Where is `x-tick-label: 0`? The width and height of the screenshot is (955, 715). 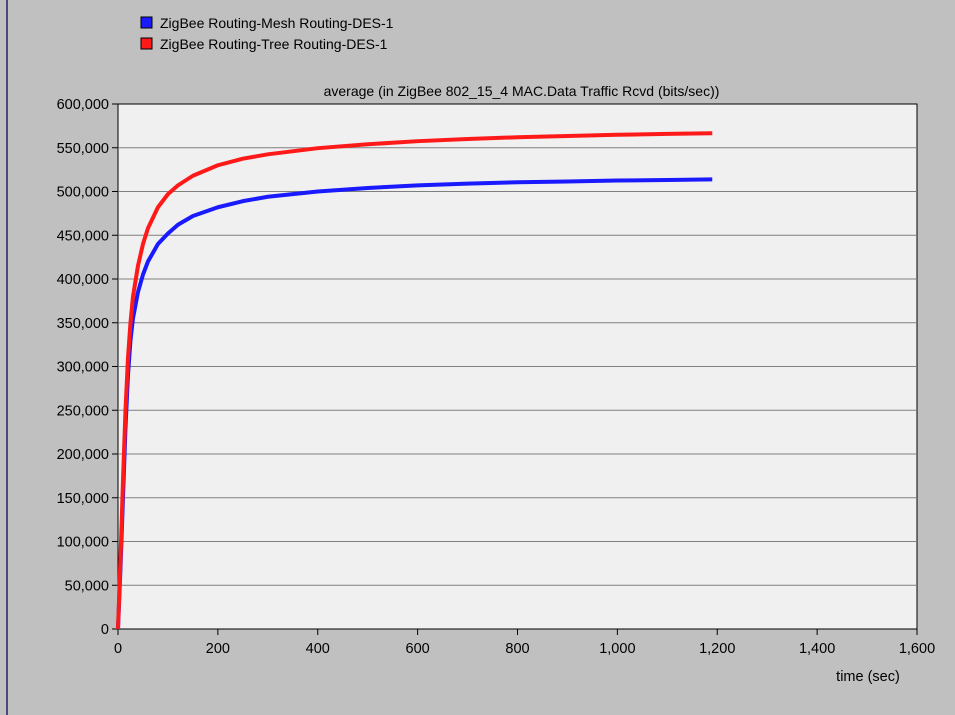
x-tick-label: 0 is located at coordinates (118, 649).